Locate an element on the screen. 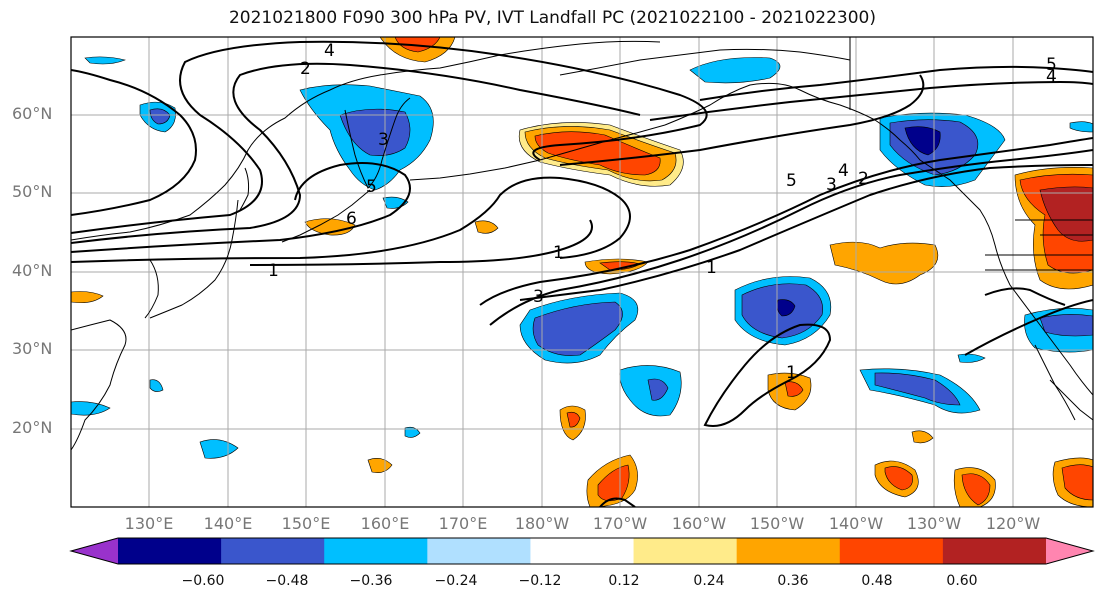  contour-o is located at coordinates (134, 142).